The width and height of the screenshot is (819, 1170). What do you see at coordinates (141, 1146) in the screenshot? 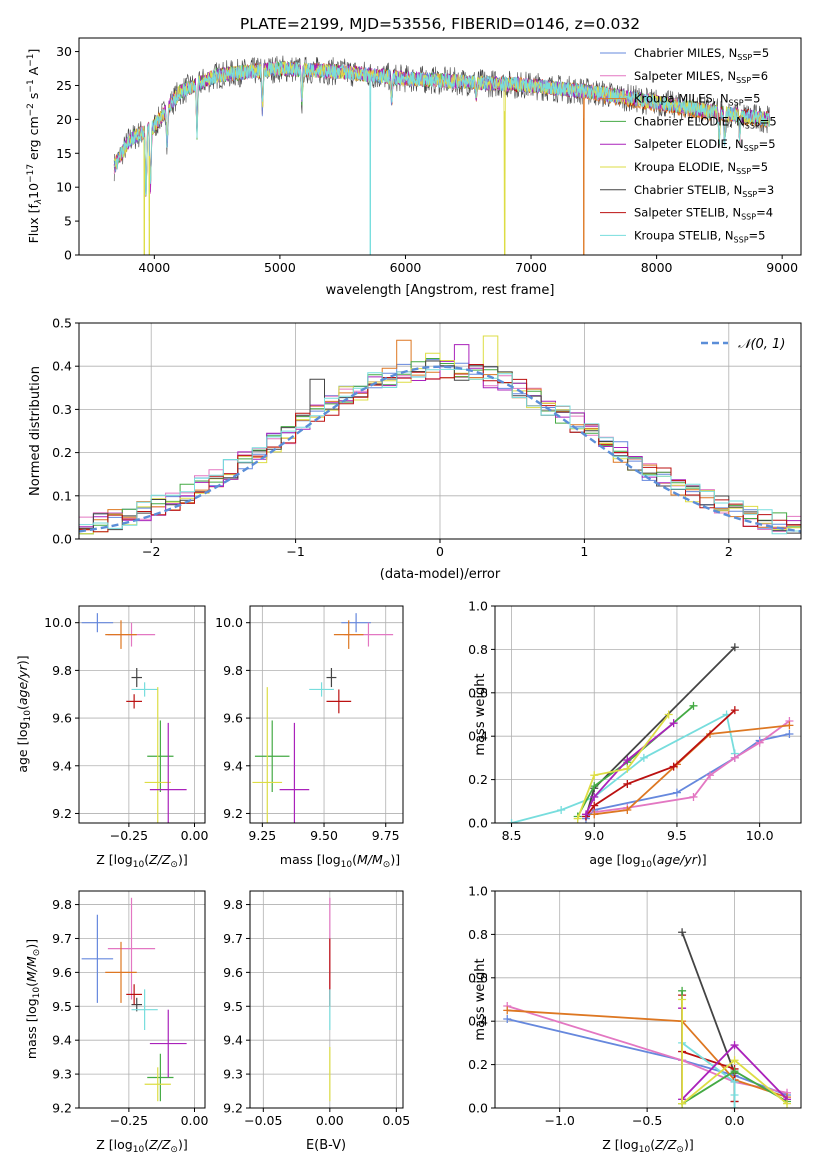
I see `x-axis-label: Z [log10(Z/Z⊙)]` at bounding box center [141, 1146].